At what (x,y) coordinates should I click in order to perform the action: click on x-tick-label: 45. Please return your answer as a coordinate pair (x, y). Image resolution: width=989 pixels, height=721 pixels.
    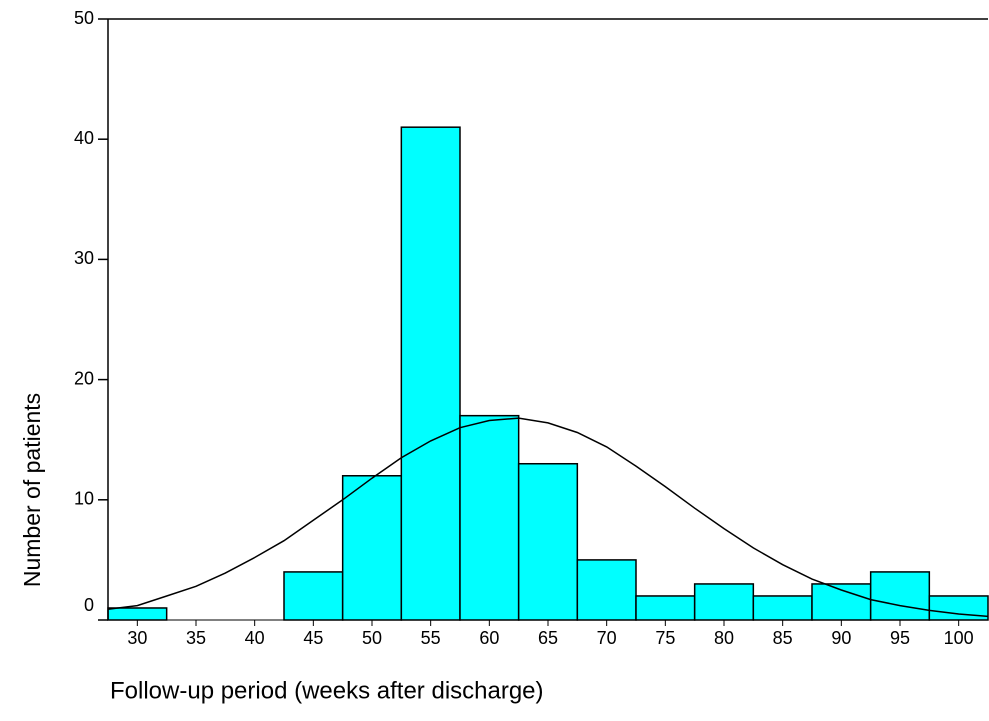
    Looking at the image, I should click on (313, 638).